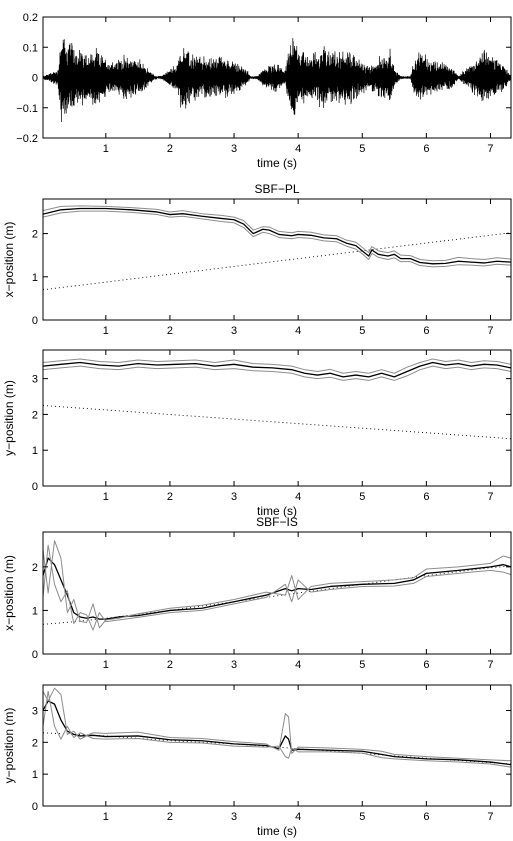  Describe the element at coordinates (276, 189) in the screenshot. I see `panel-title: SBF−PL` at that location.